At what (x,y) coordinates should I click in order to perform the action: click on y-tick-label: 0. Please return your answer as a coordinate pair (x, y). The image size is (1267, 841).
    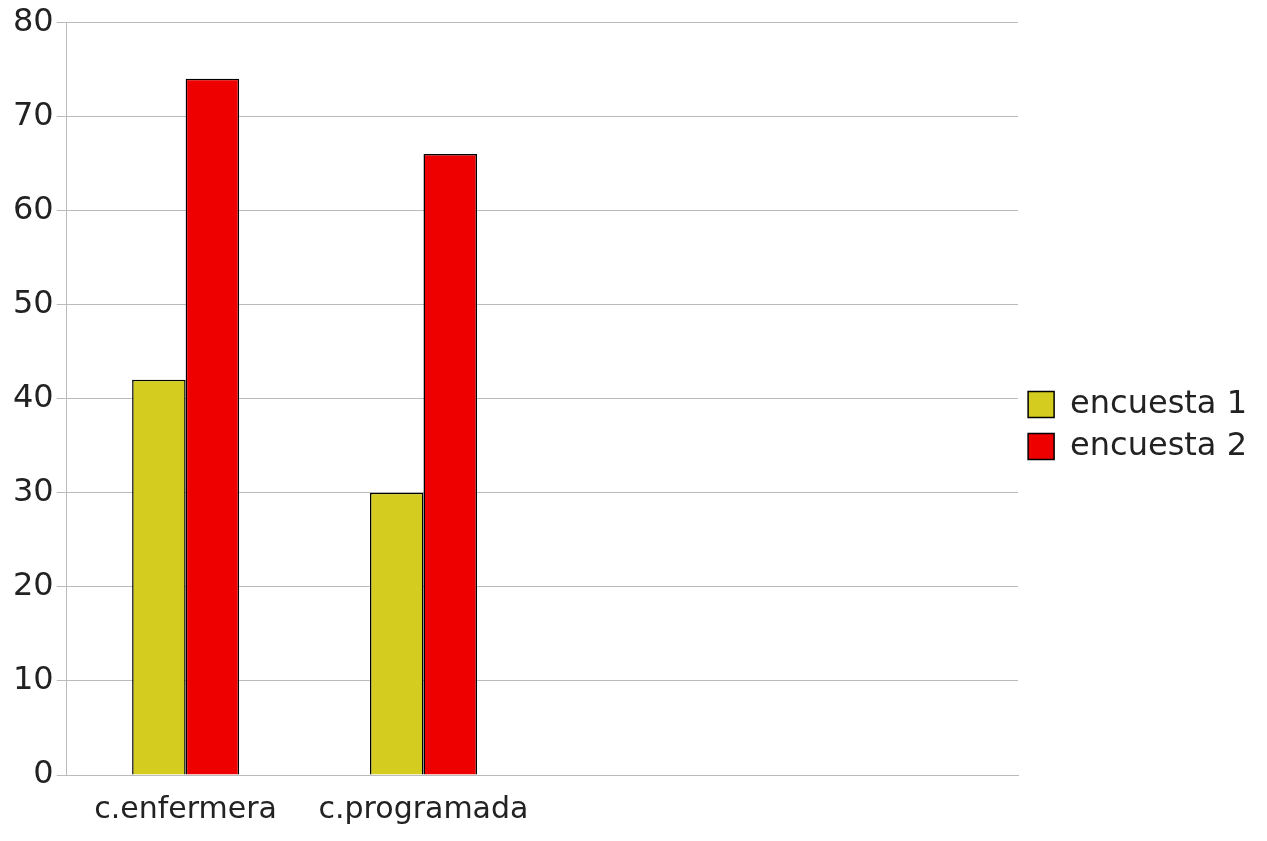
    Looking at the image, I should click on (43, 772).